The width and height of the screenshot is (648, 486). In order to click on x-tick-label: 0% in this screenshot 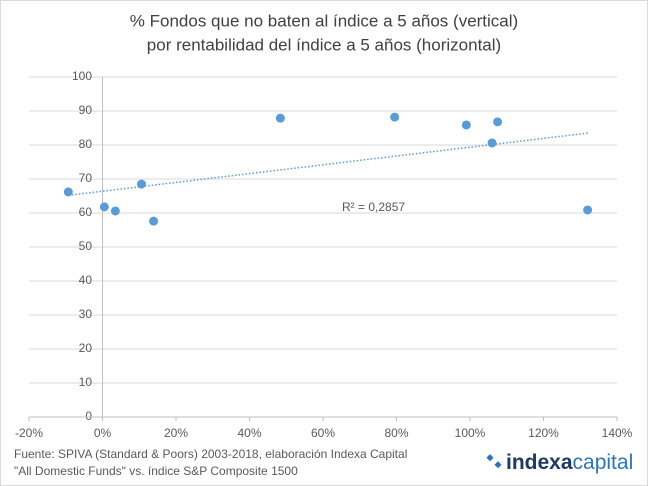, I will do `click(103, 433)`.